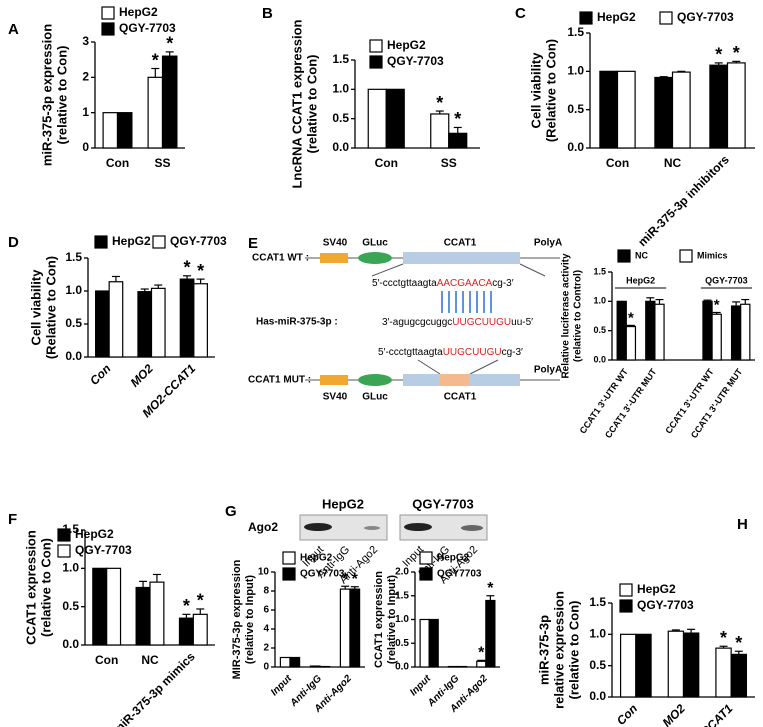  What do you see at coordinates (266, 667) in the screenshot?
I see `y-tick-label: 0` at bounding box center [266, 667].